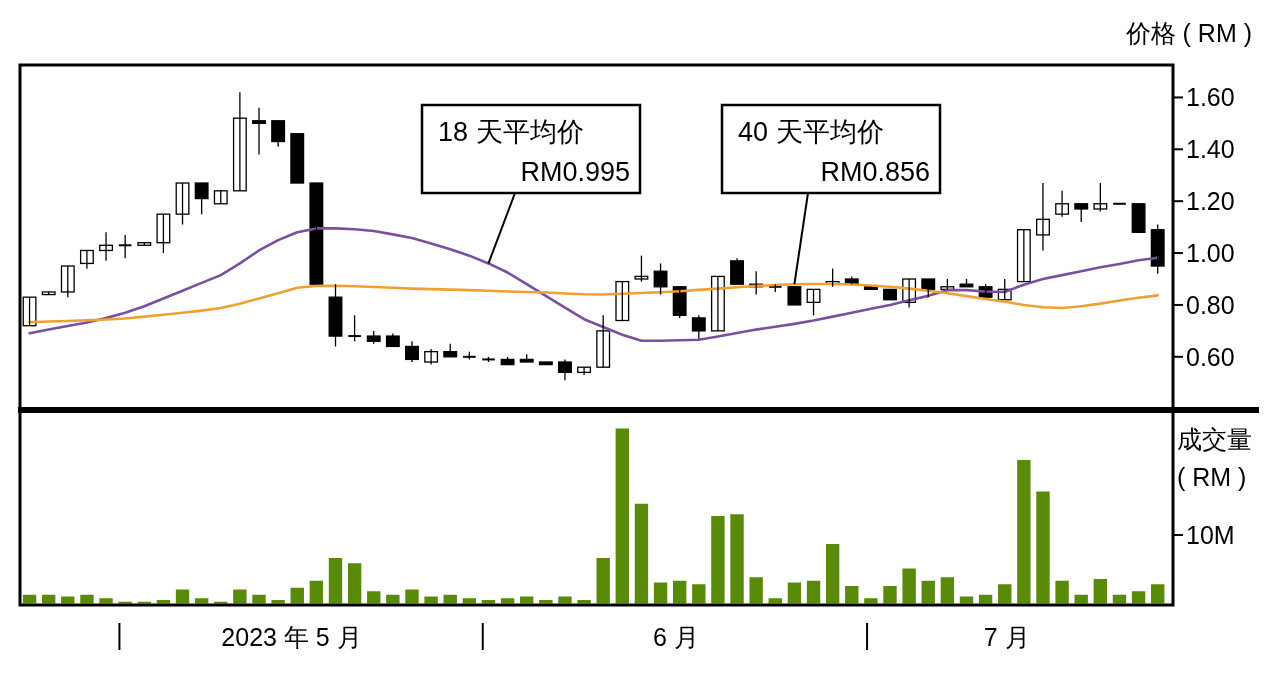  I want to click on y-axis-title: 成交量 ( RM ), so click(1214, 458).